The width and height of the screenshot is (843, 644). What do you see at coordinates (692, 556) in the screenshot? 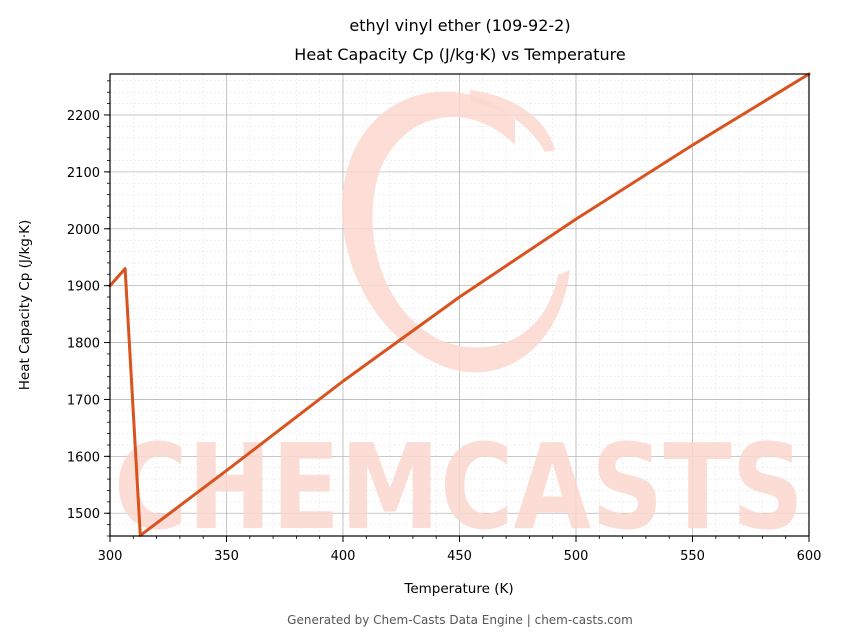
I see `x-tick-label: 550` at bounding box center [692, 556].